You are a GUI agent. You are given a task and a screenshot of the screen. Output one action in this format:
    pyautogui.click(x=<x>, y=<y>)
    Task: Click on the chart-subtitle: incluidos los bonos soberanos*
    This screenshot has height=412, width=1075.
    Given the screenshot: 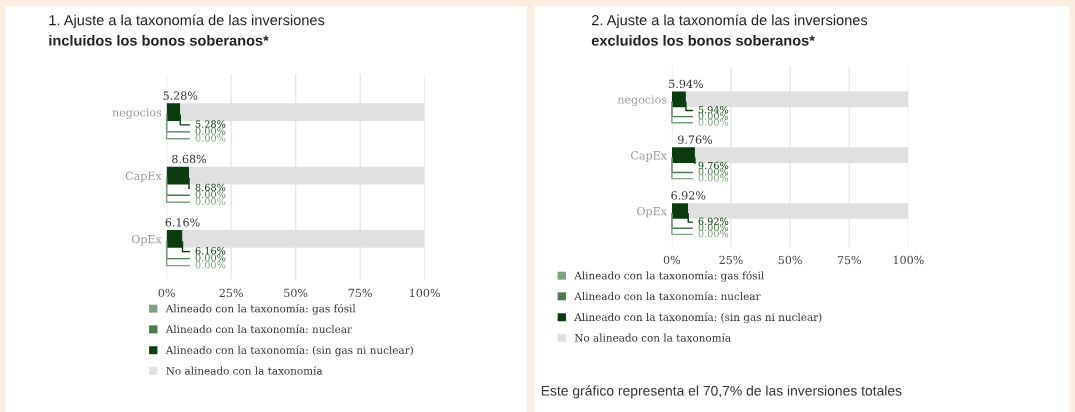 What is the action you would take?
    pyautogui.click(x=159, y=40)
    